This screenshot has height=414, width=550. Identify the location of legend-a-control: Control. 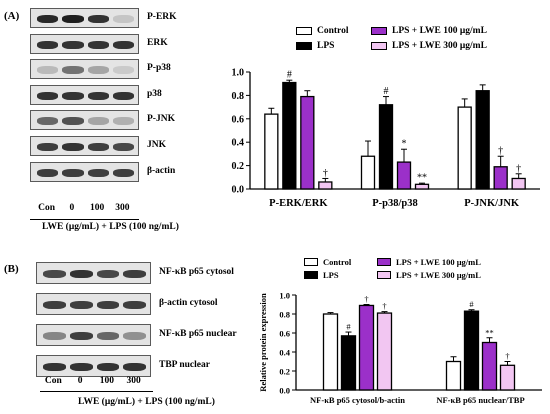
(322, 31).